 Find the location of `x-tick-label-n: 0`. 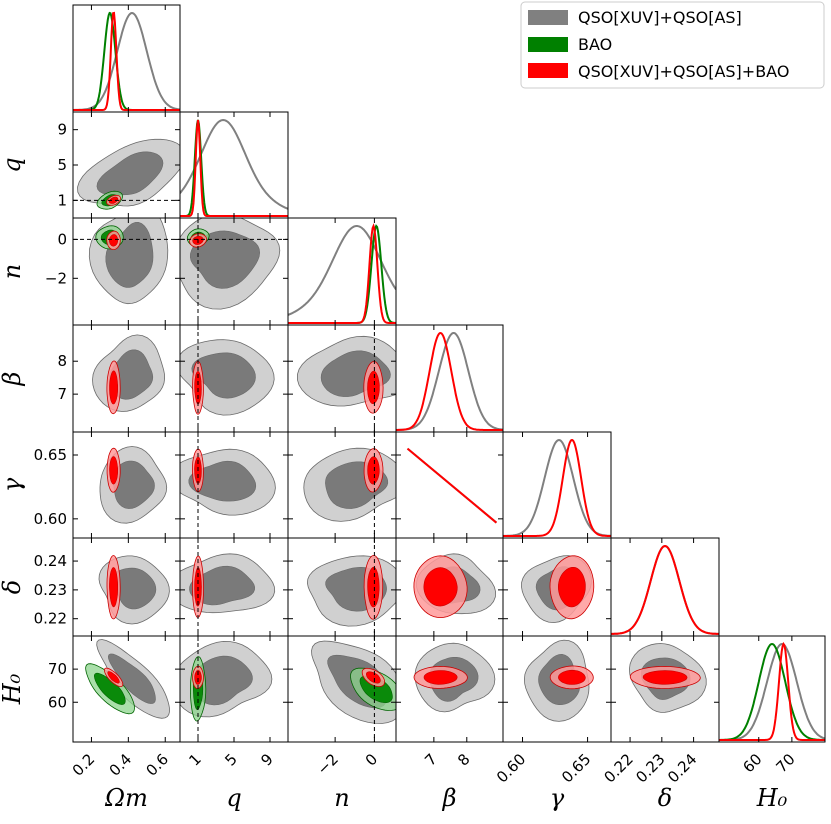

x-tick-label-n: 0 is located at coordinates (371, 759).